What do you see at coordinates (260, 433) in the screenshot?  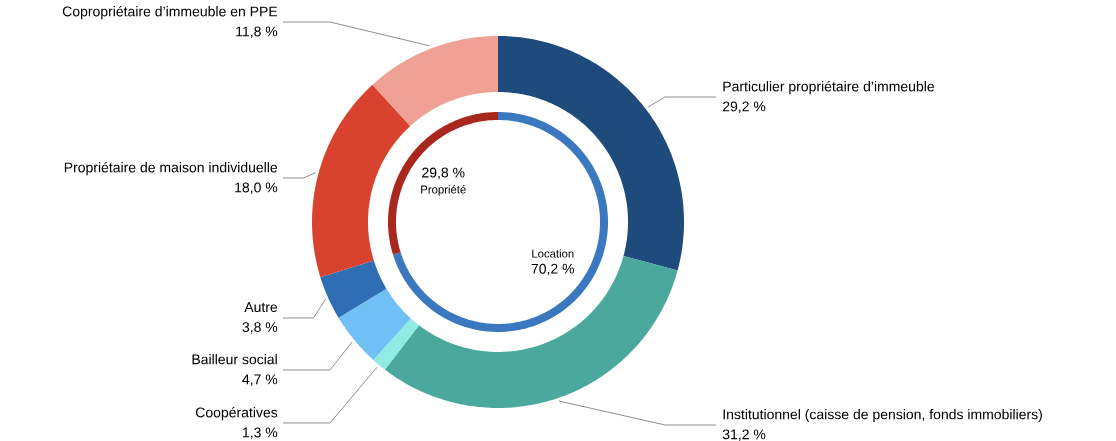 I see `data-label: 1,3 %` at bounding box center [260, 433].